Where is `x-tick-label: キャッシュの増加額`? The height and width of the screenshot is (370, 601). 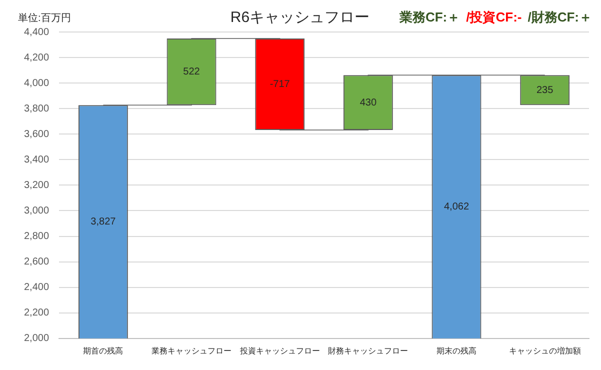
x-tick-label: キャッシュの増加額 is located at coordinates (544, 351).